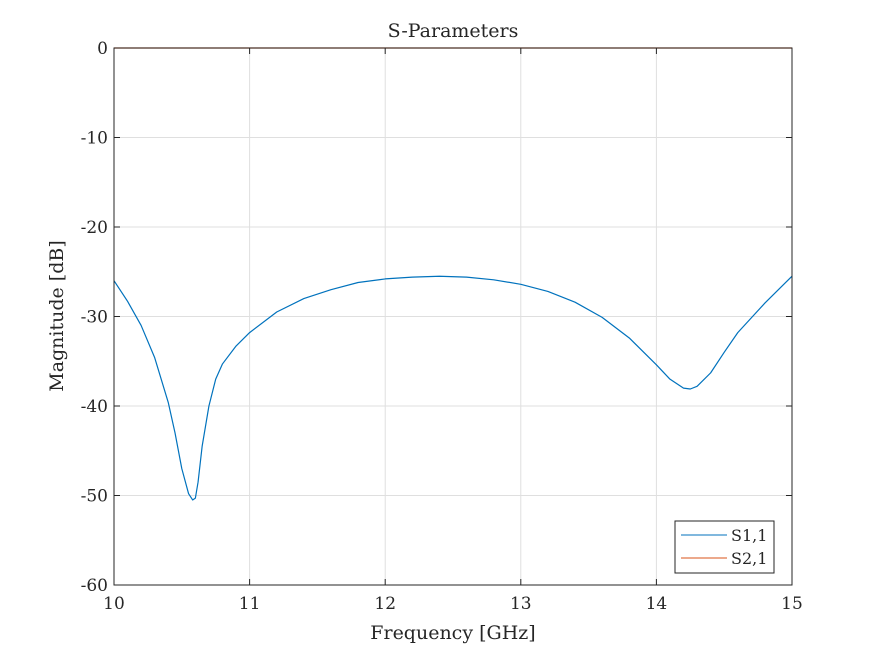  What do you see at coordinates (94, 228) in the screenshot?
I see `y-tick-label: -20` at bounding box center [94, 228].